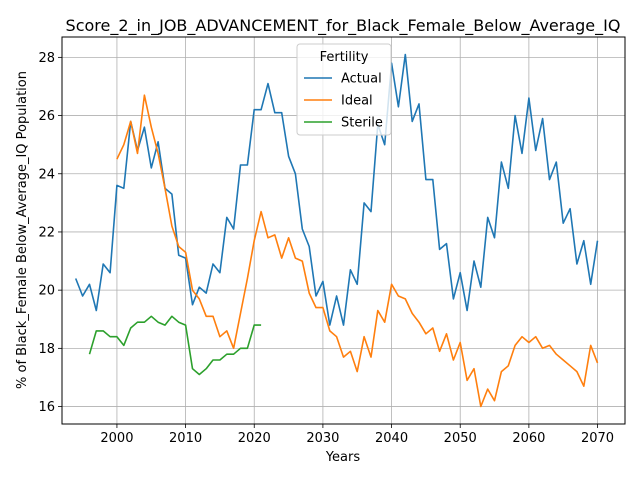 This screenshot has width=640, height=480. What do you see at coordinates (46, 116) in the screenshot?
I see `y-tick-label: 26` at bounding box center [46, 116].